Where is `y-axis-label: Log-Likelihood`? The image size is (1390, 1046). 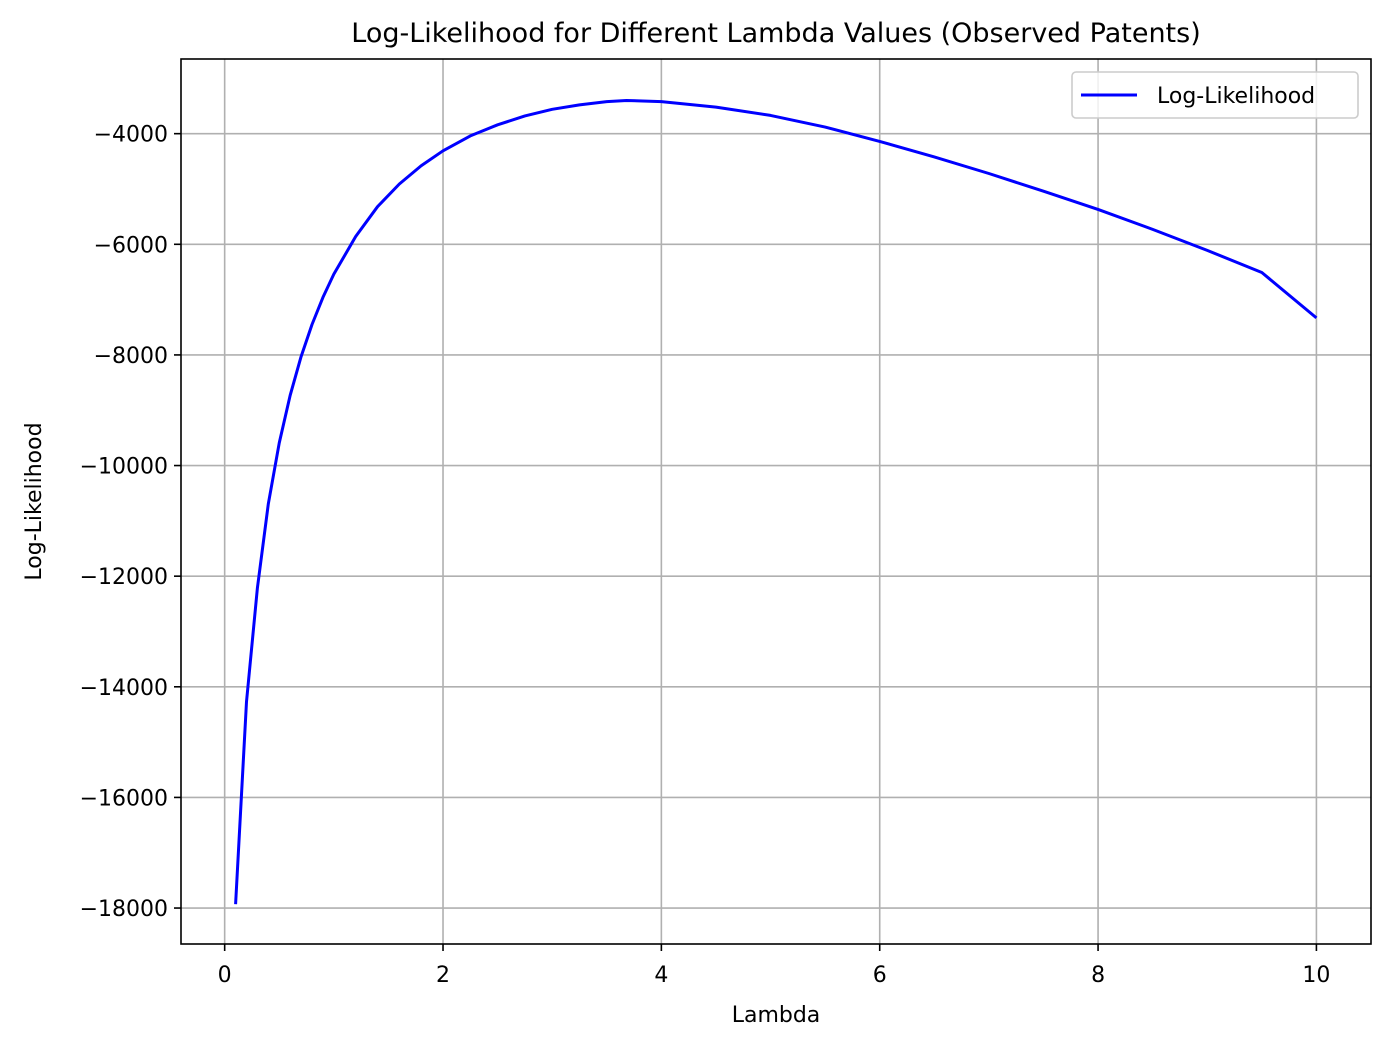
y-axis-label: Log-Likelihood is located at coordinates (34, 501).